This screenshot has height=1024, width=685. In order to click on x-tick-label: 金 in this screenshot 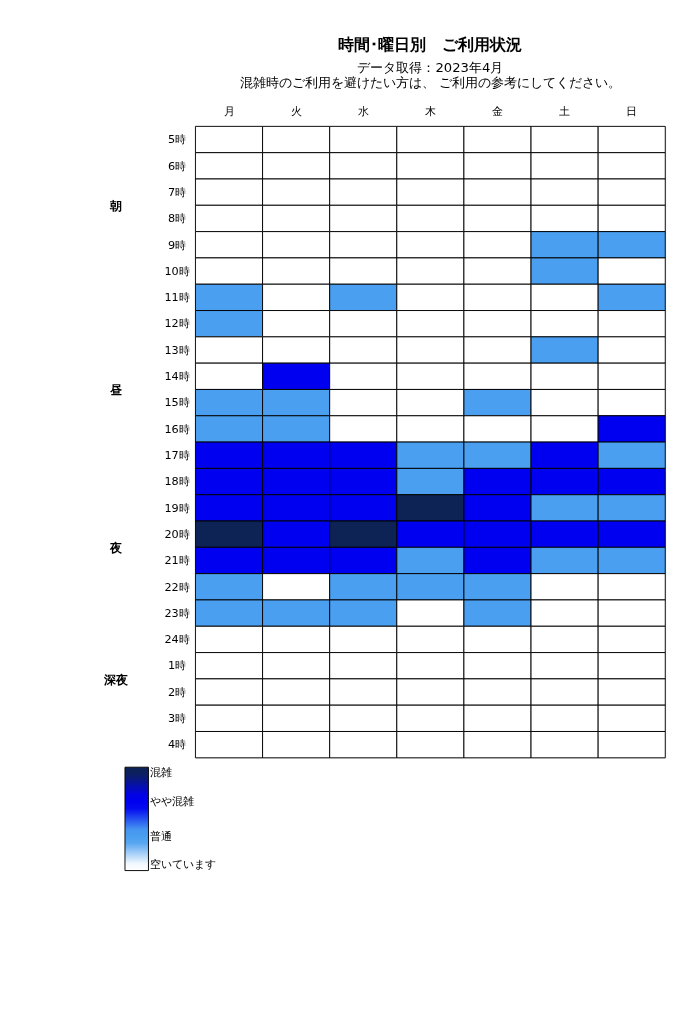, I will do `click(497, 111)`.